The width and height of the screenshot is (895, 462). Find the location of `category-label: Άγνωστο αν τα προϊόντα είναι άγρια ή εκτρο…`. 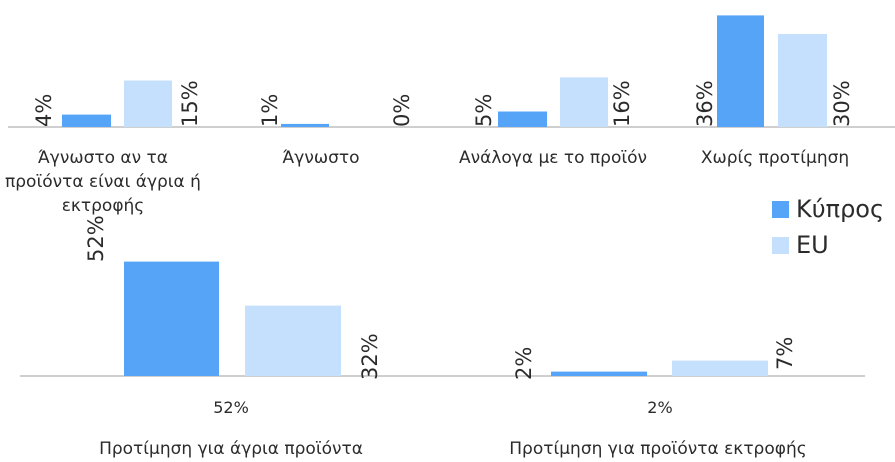

category-label: Άγνωστο αν τα προϊόντα είναι άγρια ή εκτρο… is located at coordinates (103, 182).